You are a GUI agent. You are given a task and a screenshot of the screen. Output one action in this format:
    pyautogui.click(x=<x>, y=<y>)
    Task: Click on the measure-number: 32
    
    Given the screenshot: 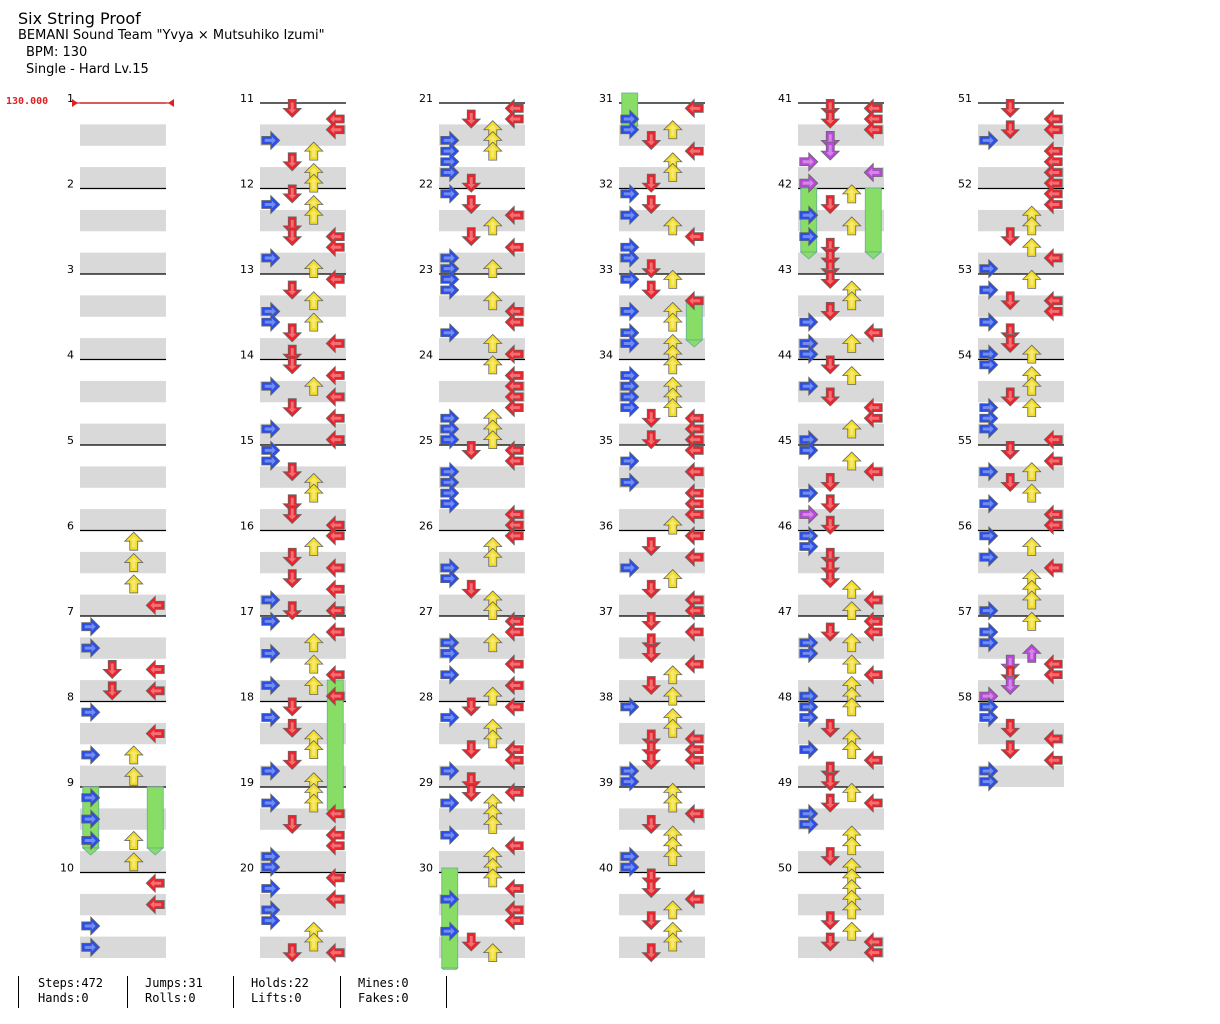 What is the action you would take?
    pyautogui.click(x=606, y=184)
    